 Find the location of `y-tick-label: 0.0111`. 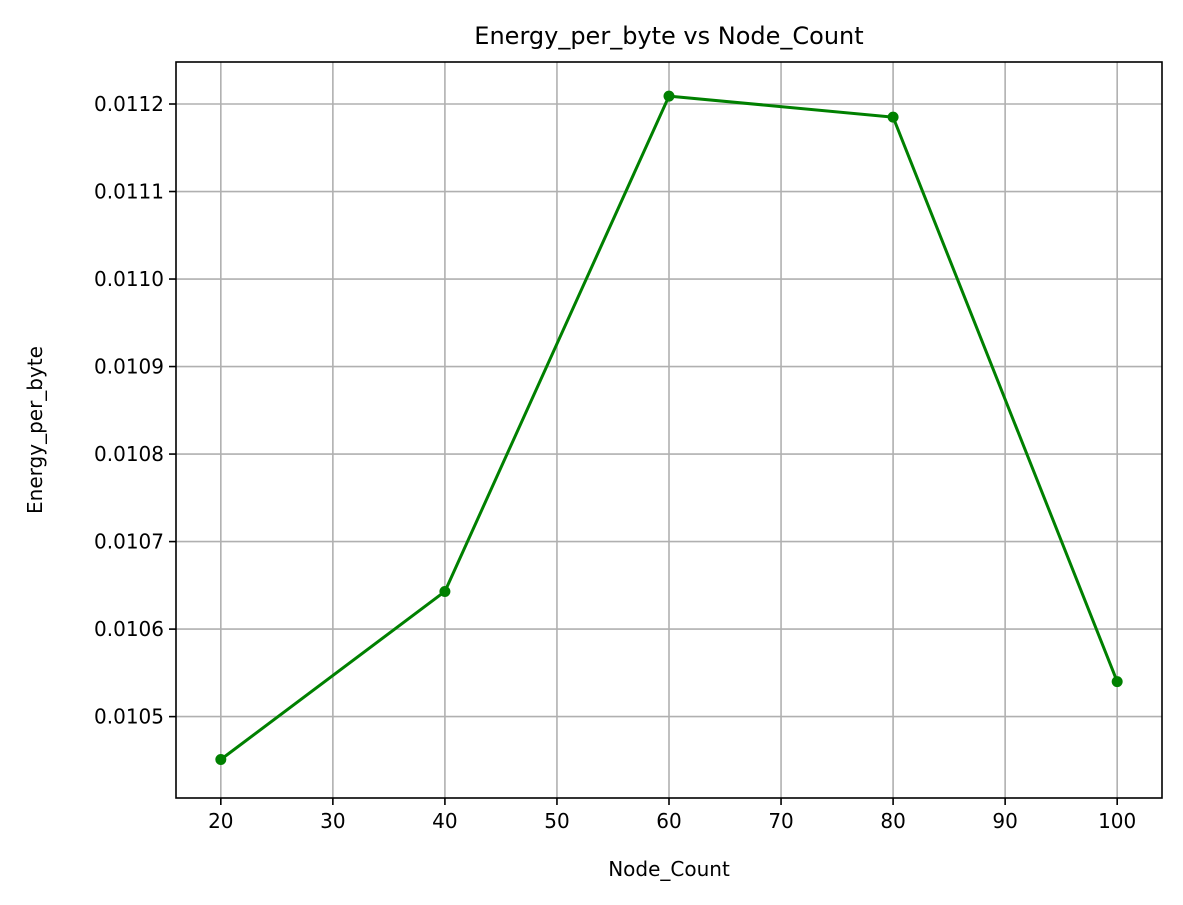

y-tick-label: 0.0111 is located at coordinates (129, 192).